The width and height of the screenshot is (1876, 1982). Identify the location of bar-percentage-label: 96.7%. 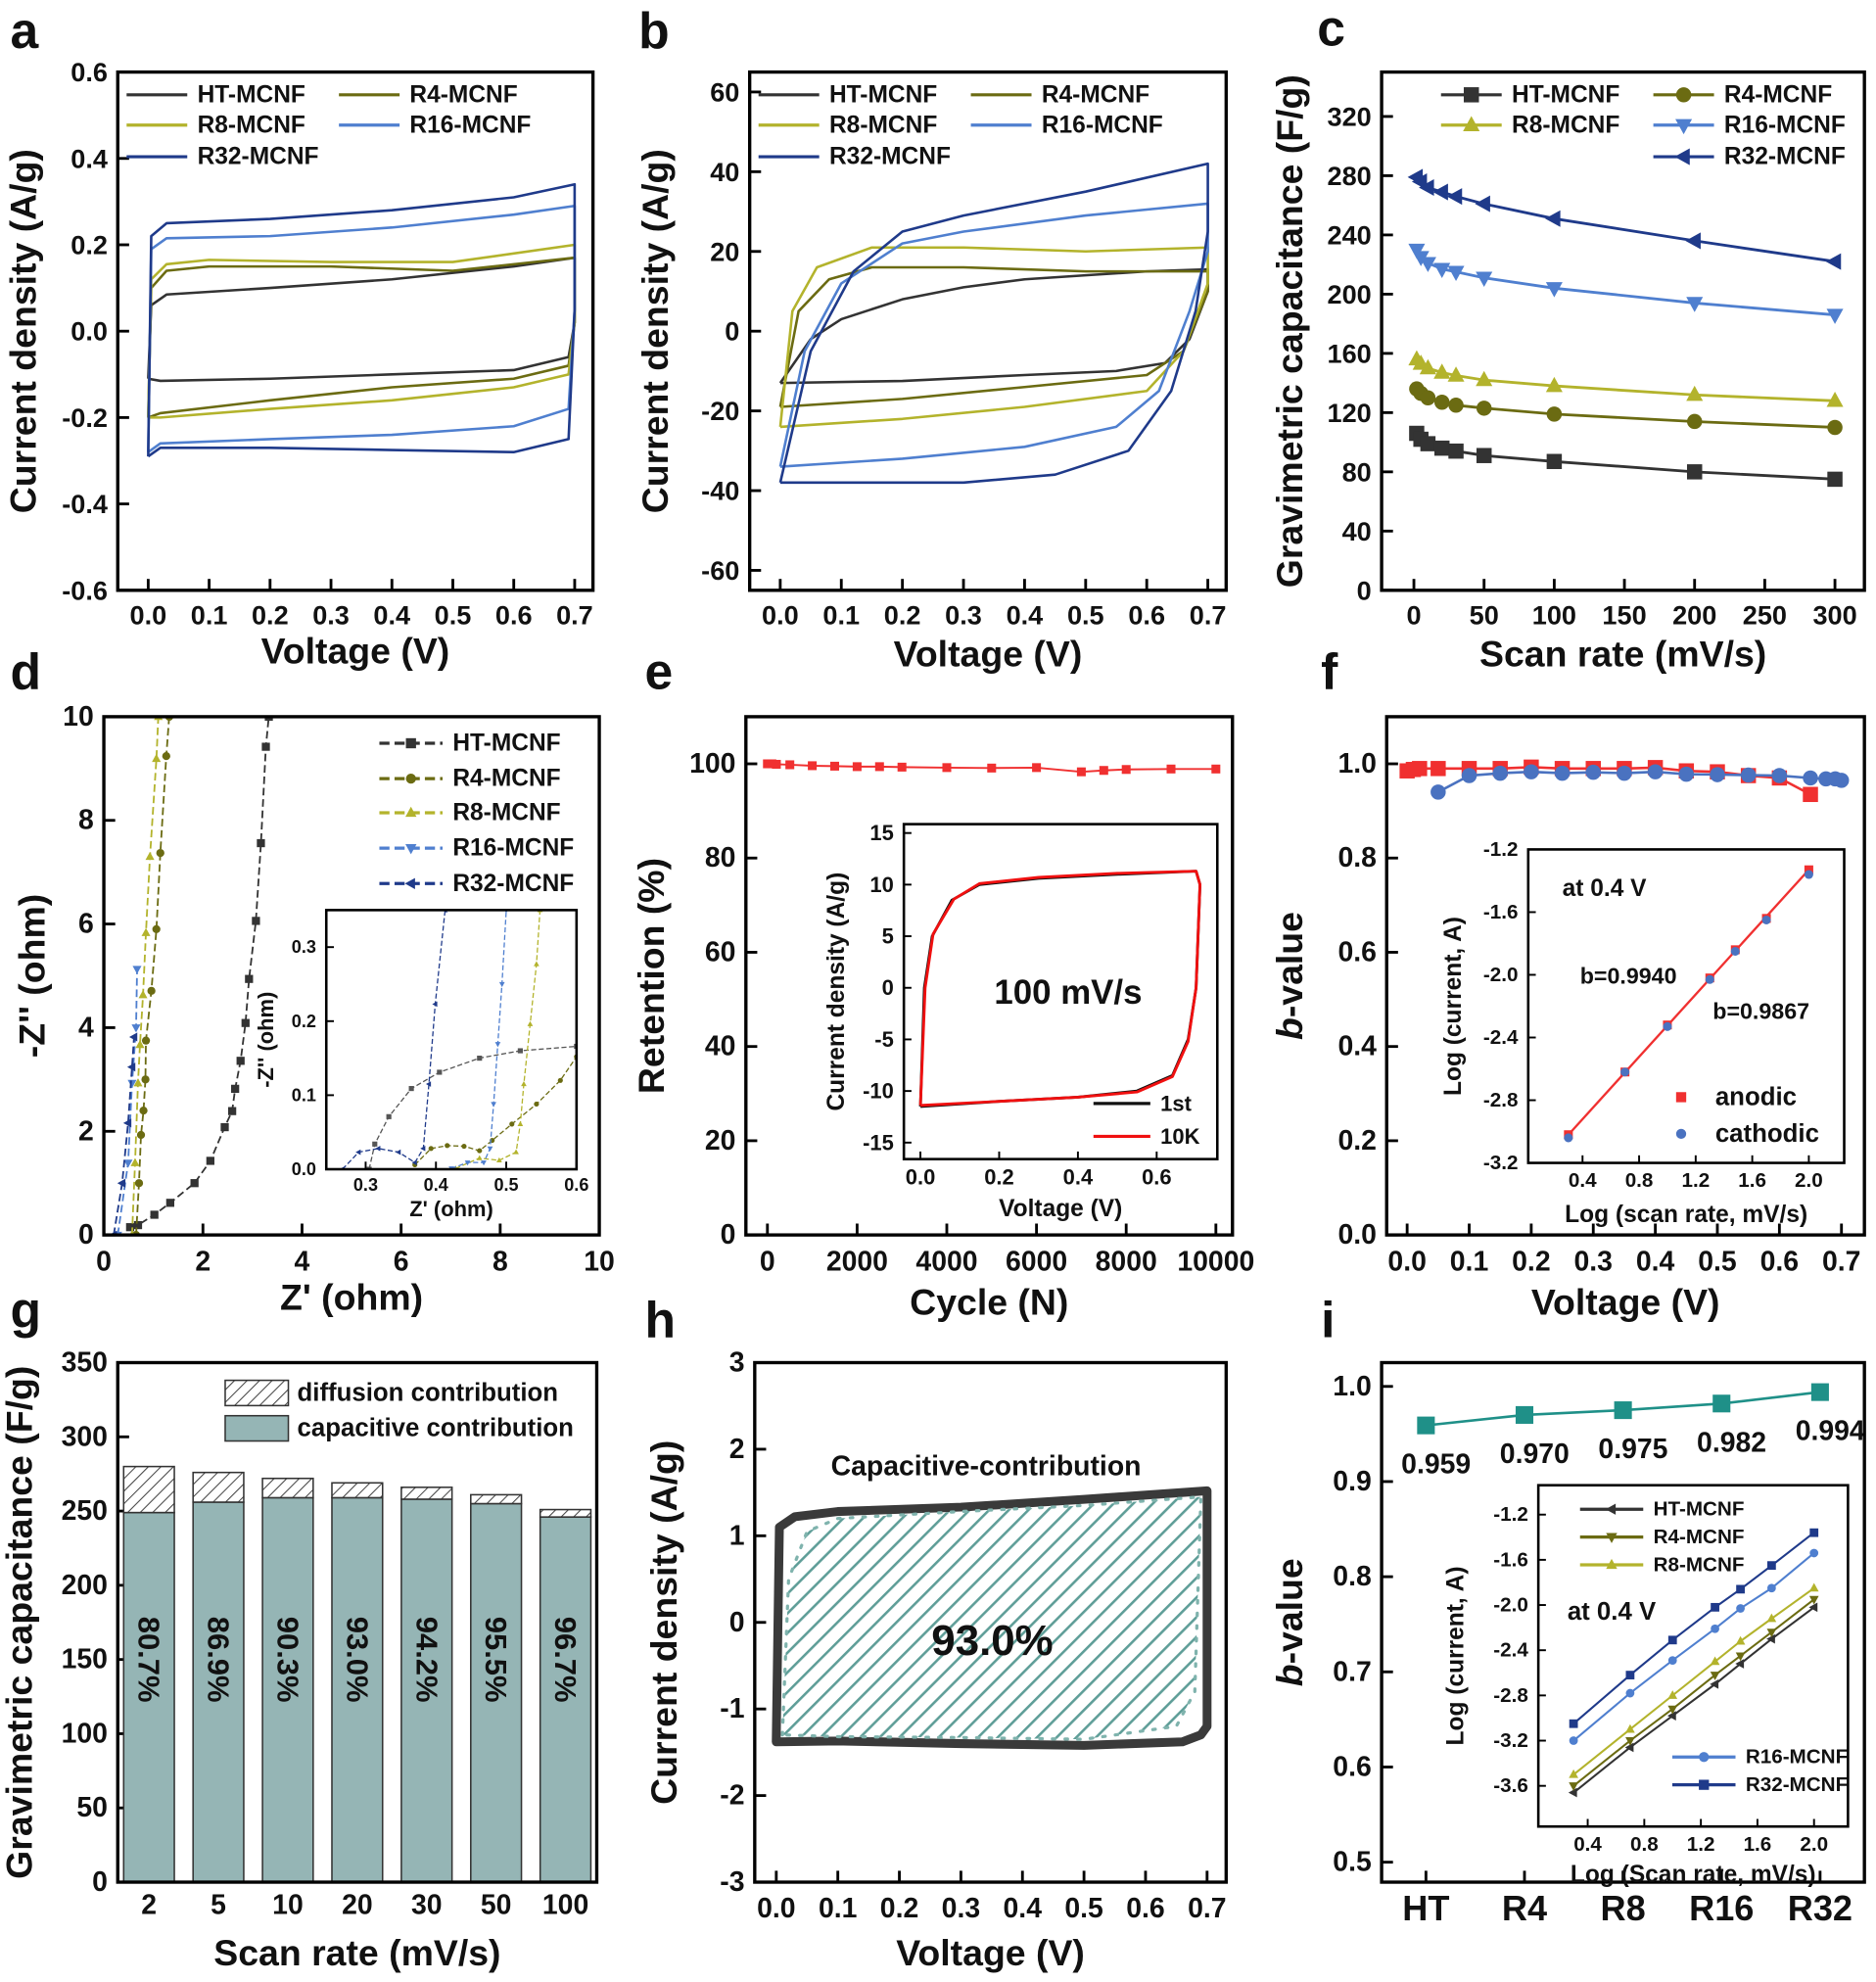
(565, 1660).